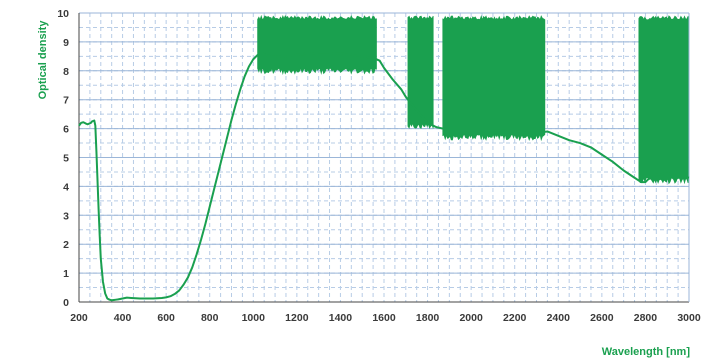 This screenshot has width=709, height=362. What do you see at coordinates (66, 216) in the screenshot?
I see `y-tick-label: 3` at bounding box center [66, 216].